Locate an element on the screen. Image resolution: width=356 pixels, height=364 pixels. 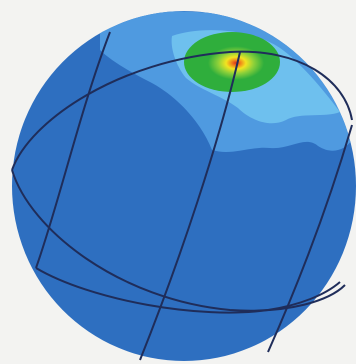
contour-hotspot is located at coordinates (236, 63).